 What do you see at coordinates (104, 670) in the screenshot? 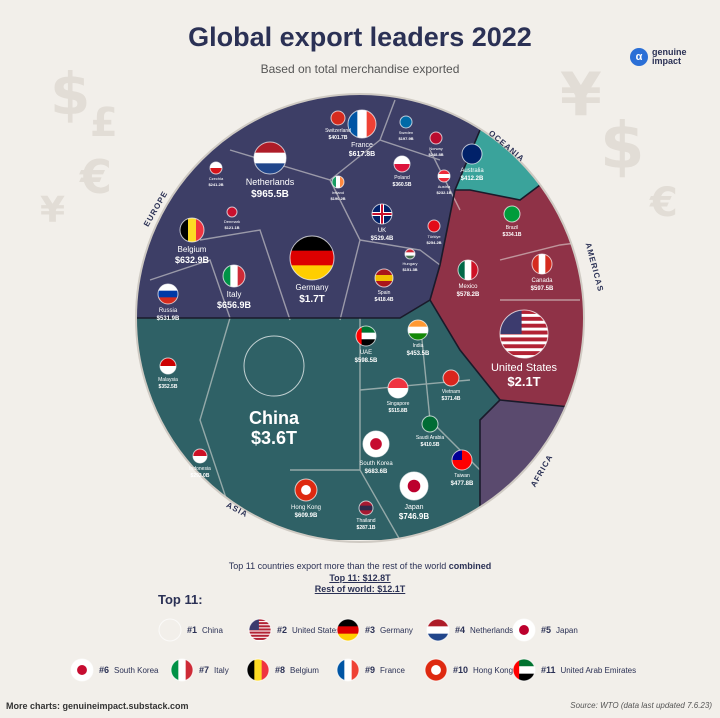
I see `legend-rank: #6` at bounding box center [104, 670].